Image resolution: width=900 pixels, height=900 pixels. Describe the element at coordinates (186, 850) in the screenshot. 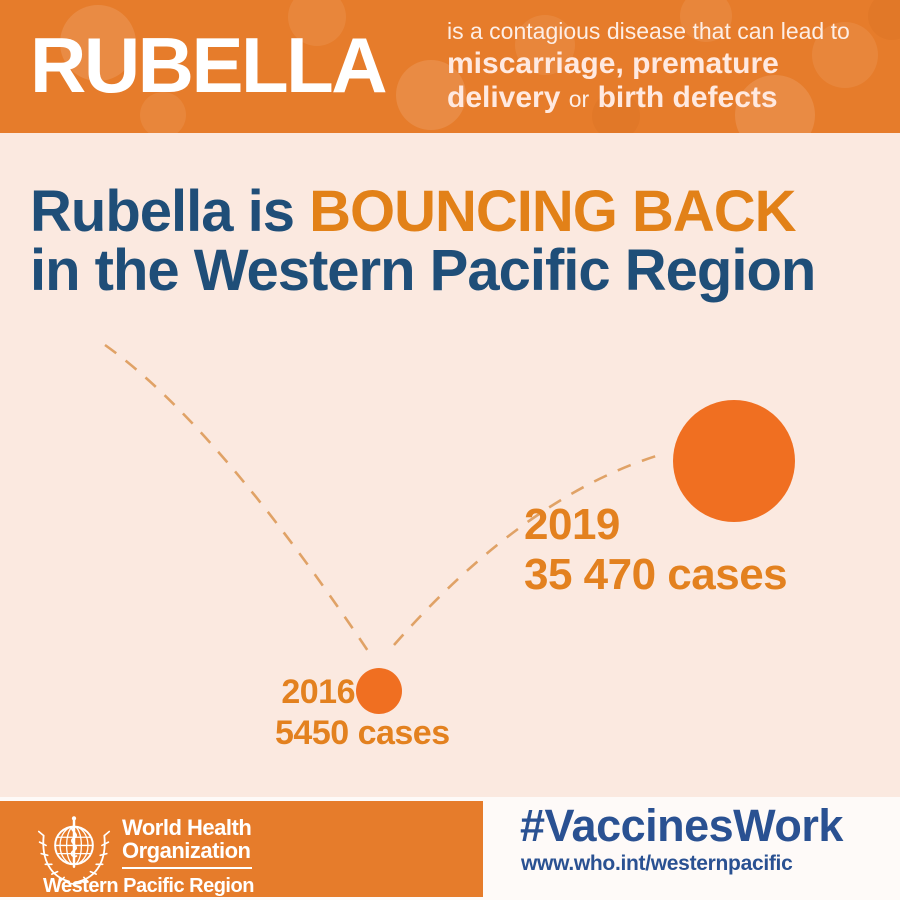

I see `who-name-line2: Organization` at that location.